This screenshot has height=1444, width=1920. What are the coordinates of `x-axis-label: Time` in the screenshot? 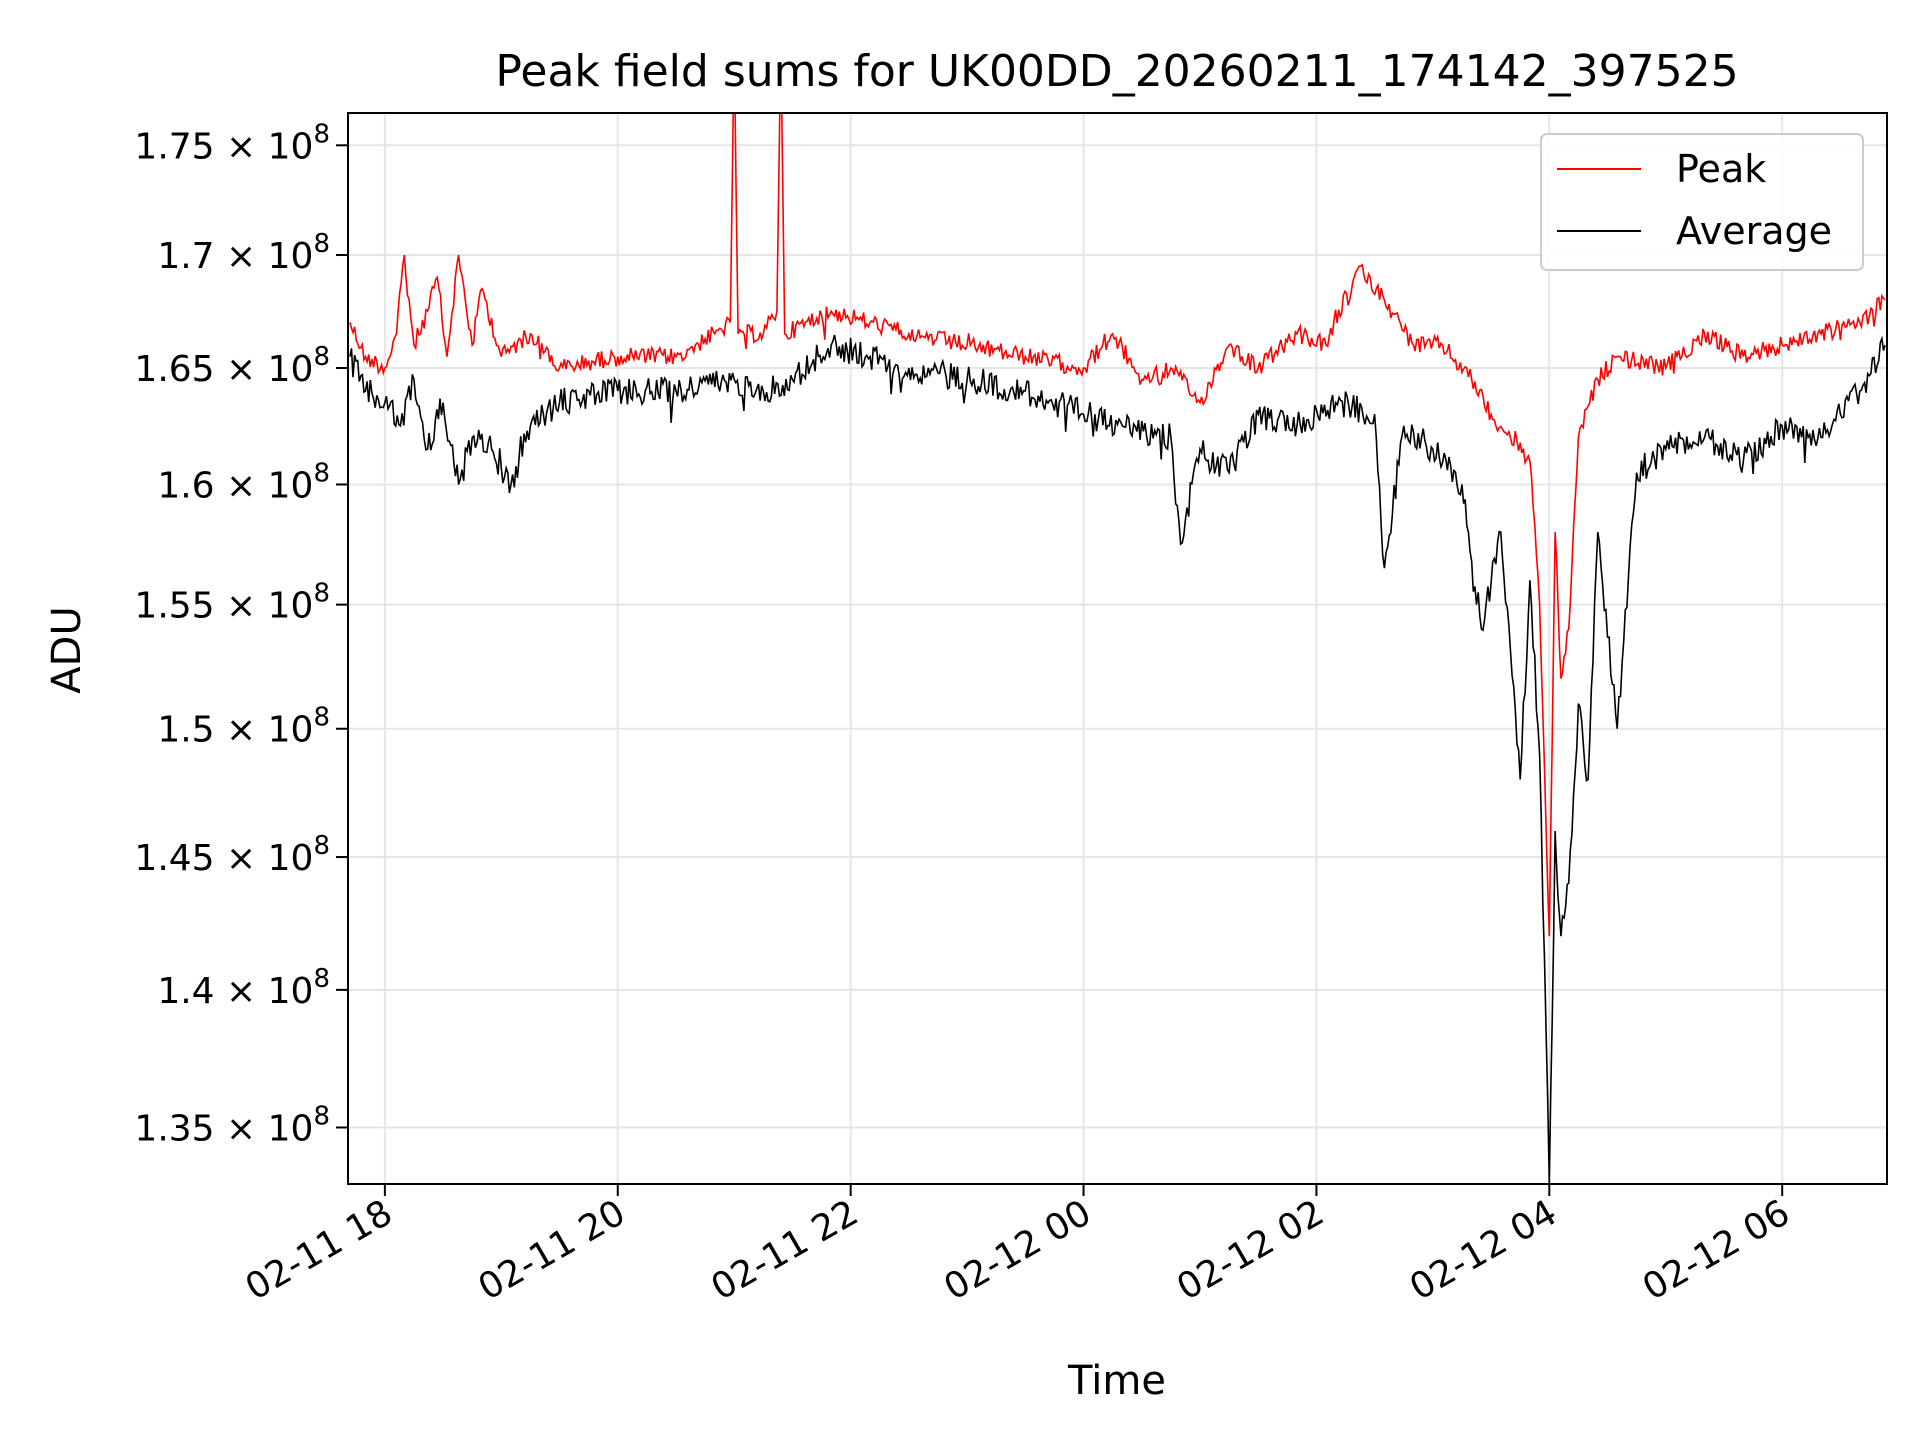 It's located at (1116, 1381).